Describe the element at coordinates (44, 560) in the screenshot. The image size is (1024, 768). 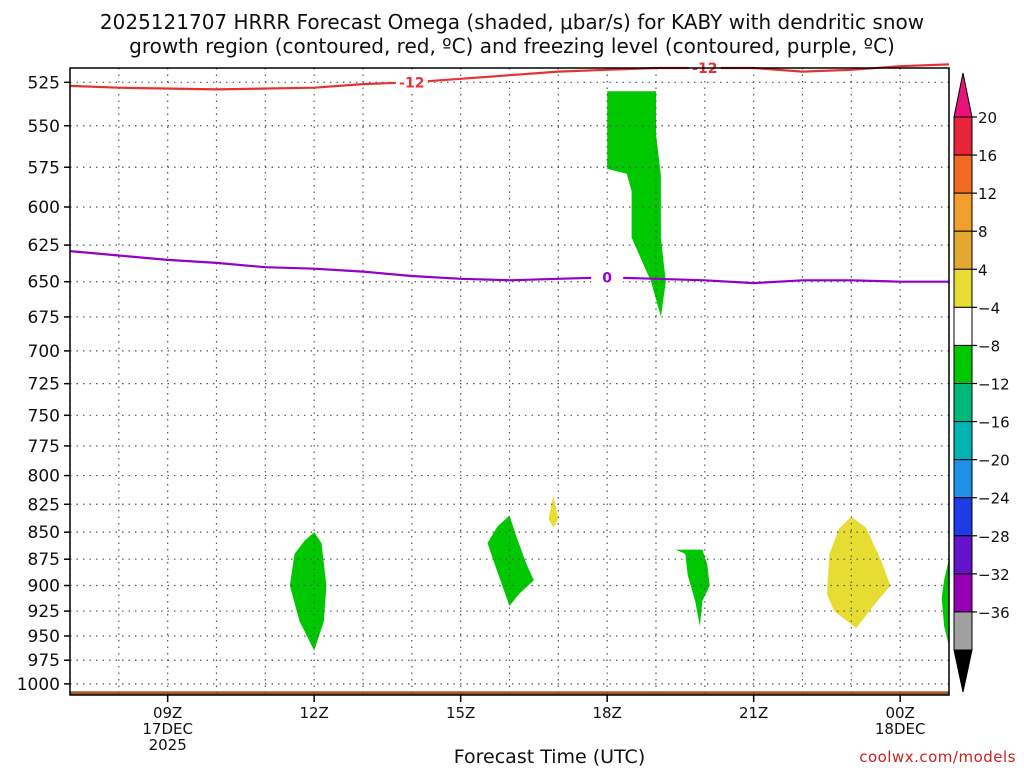
I see `y-tick-label-875: 875` at that location.